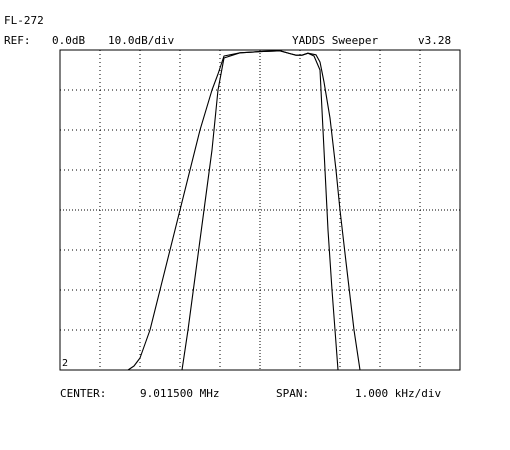 This screenshot has height=450, width=510. I want to click on app-version: v3.28, so click(435, 40).